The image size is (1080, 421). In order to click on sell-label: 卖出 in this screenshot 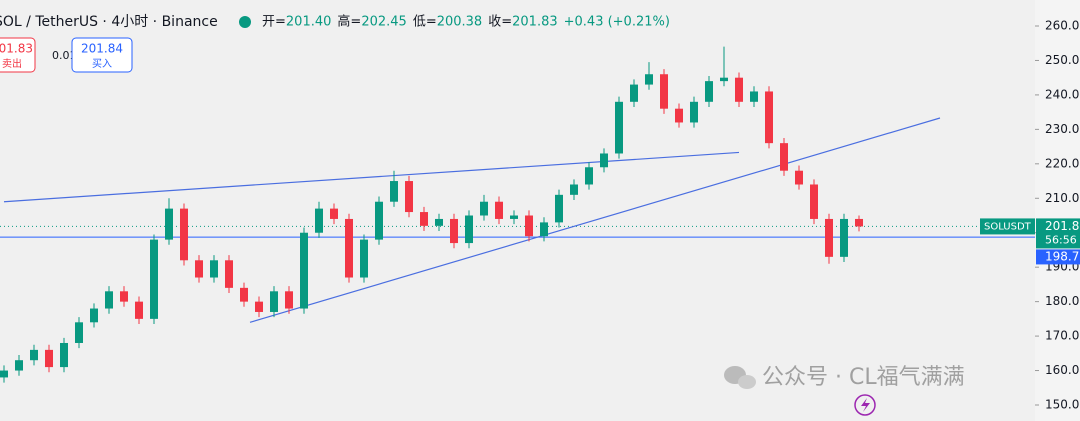, I will do `click(12, 63)`.